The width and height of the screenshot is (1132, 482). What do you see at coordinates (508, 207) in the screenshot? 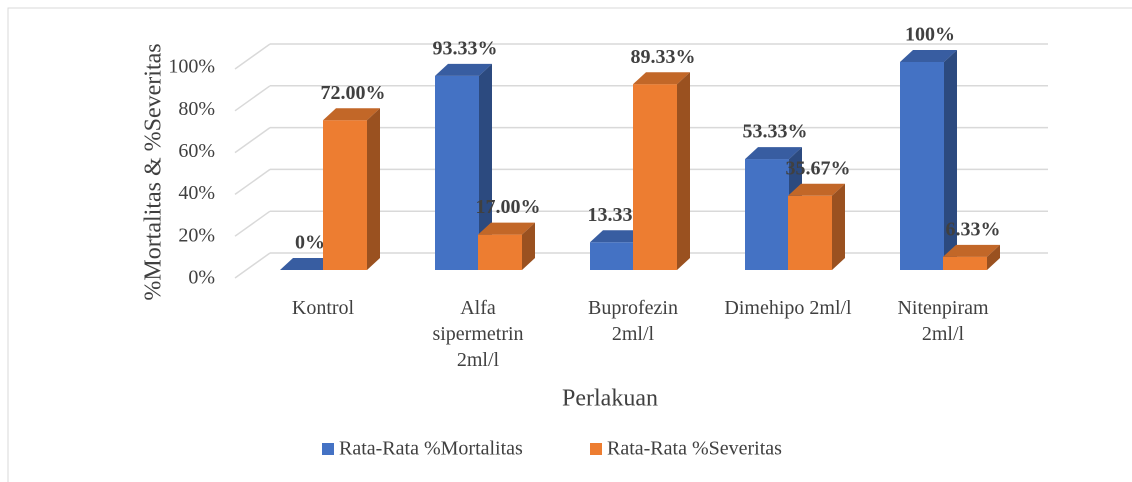
I see `data-label: 17.00%` at bounding box center [508, 207].